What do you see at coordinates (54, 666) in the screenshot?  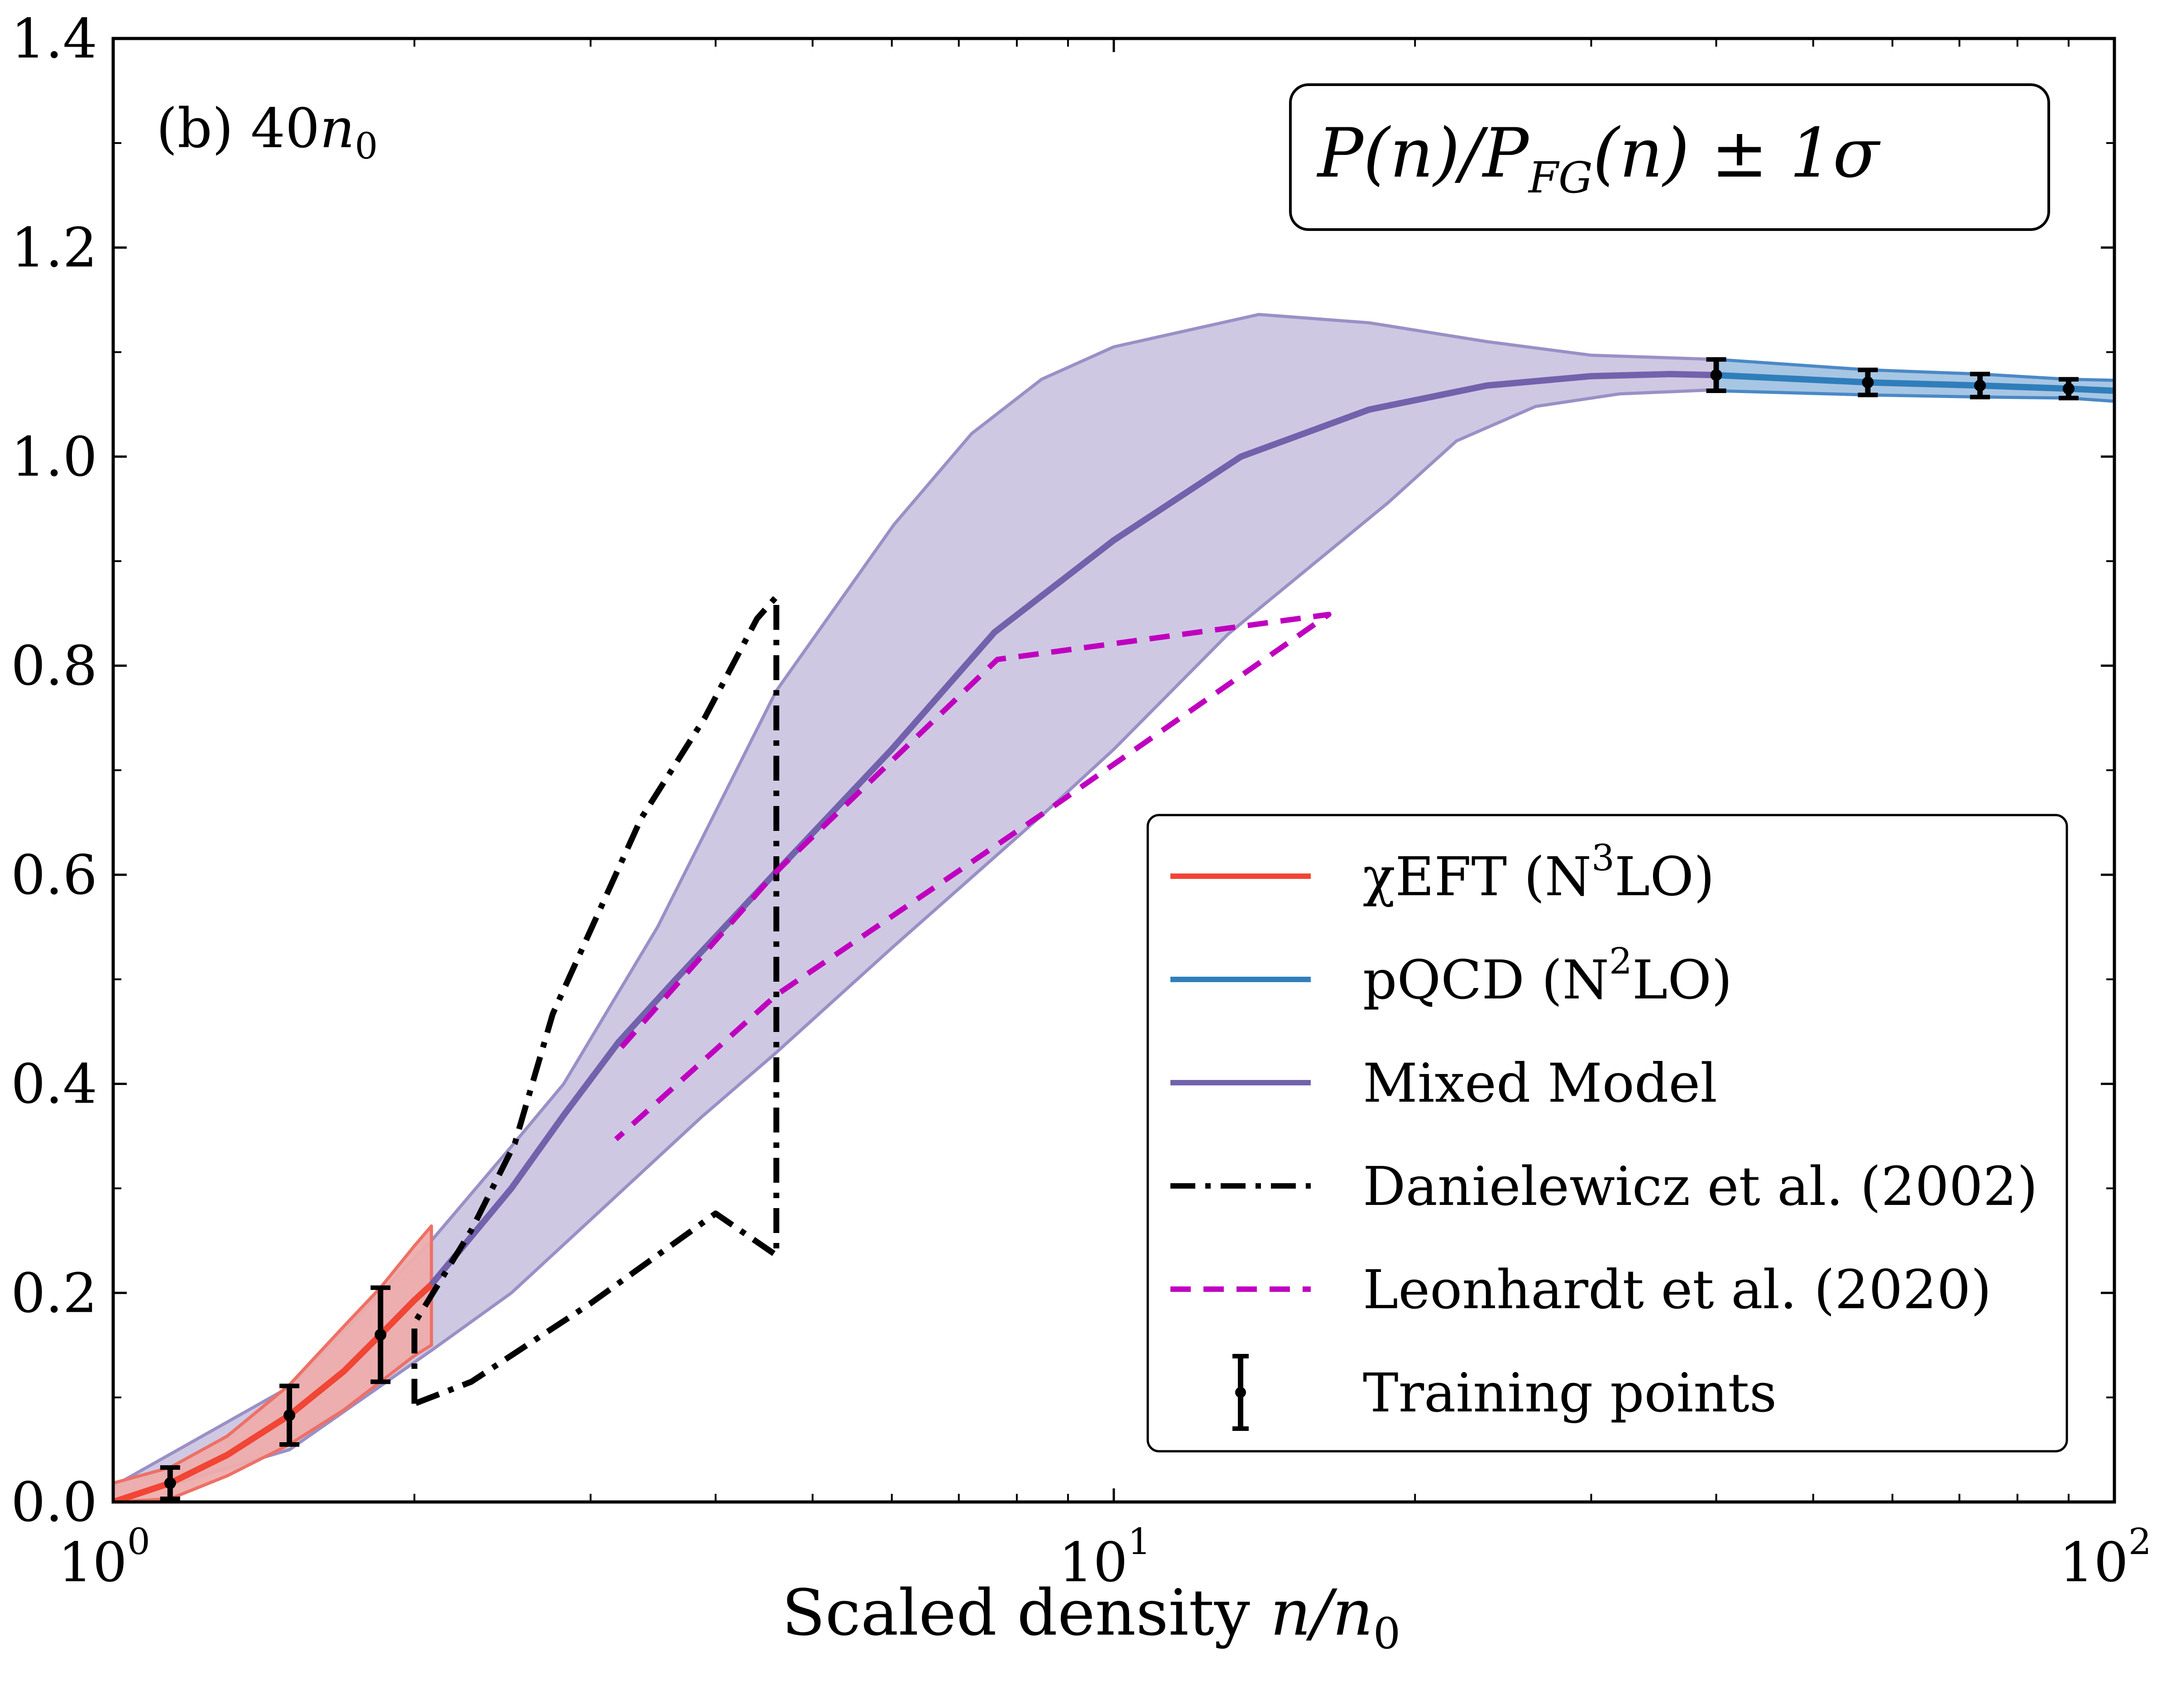 I see `y-tick-label: 0.8` at bounding box center [54, 666].